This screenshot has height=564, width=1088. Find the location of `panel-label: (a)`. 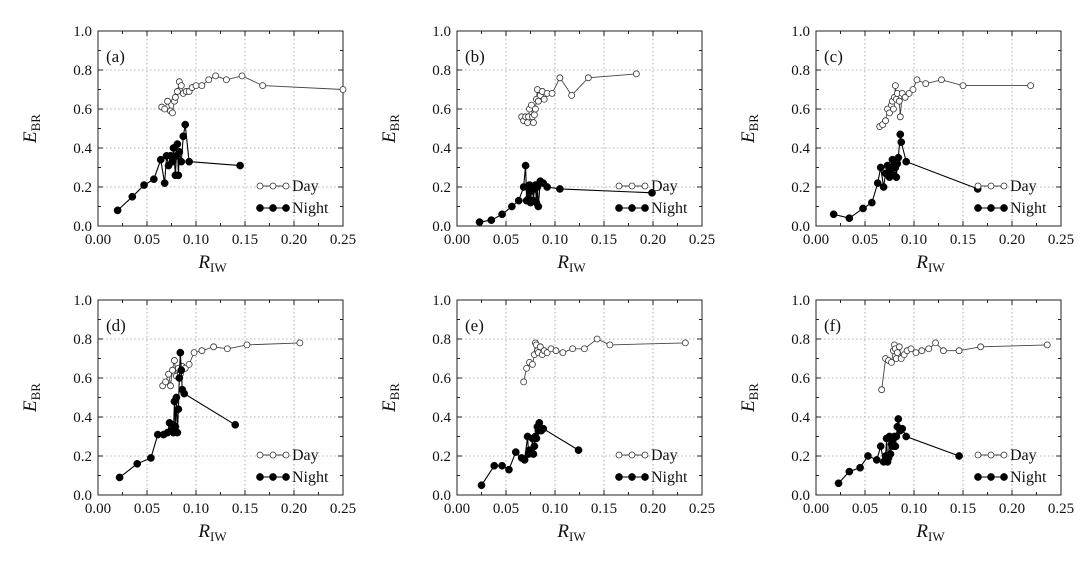

panel-label: (a) is located at coordinates (115, 56).